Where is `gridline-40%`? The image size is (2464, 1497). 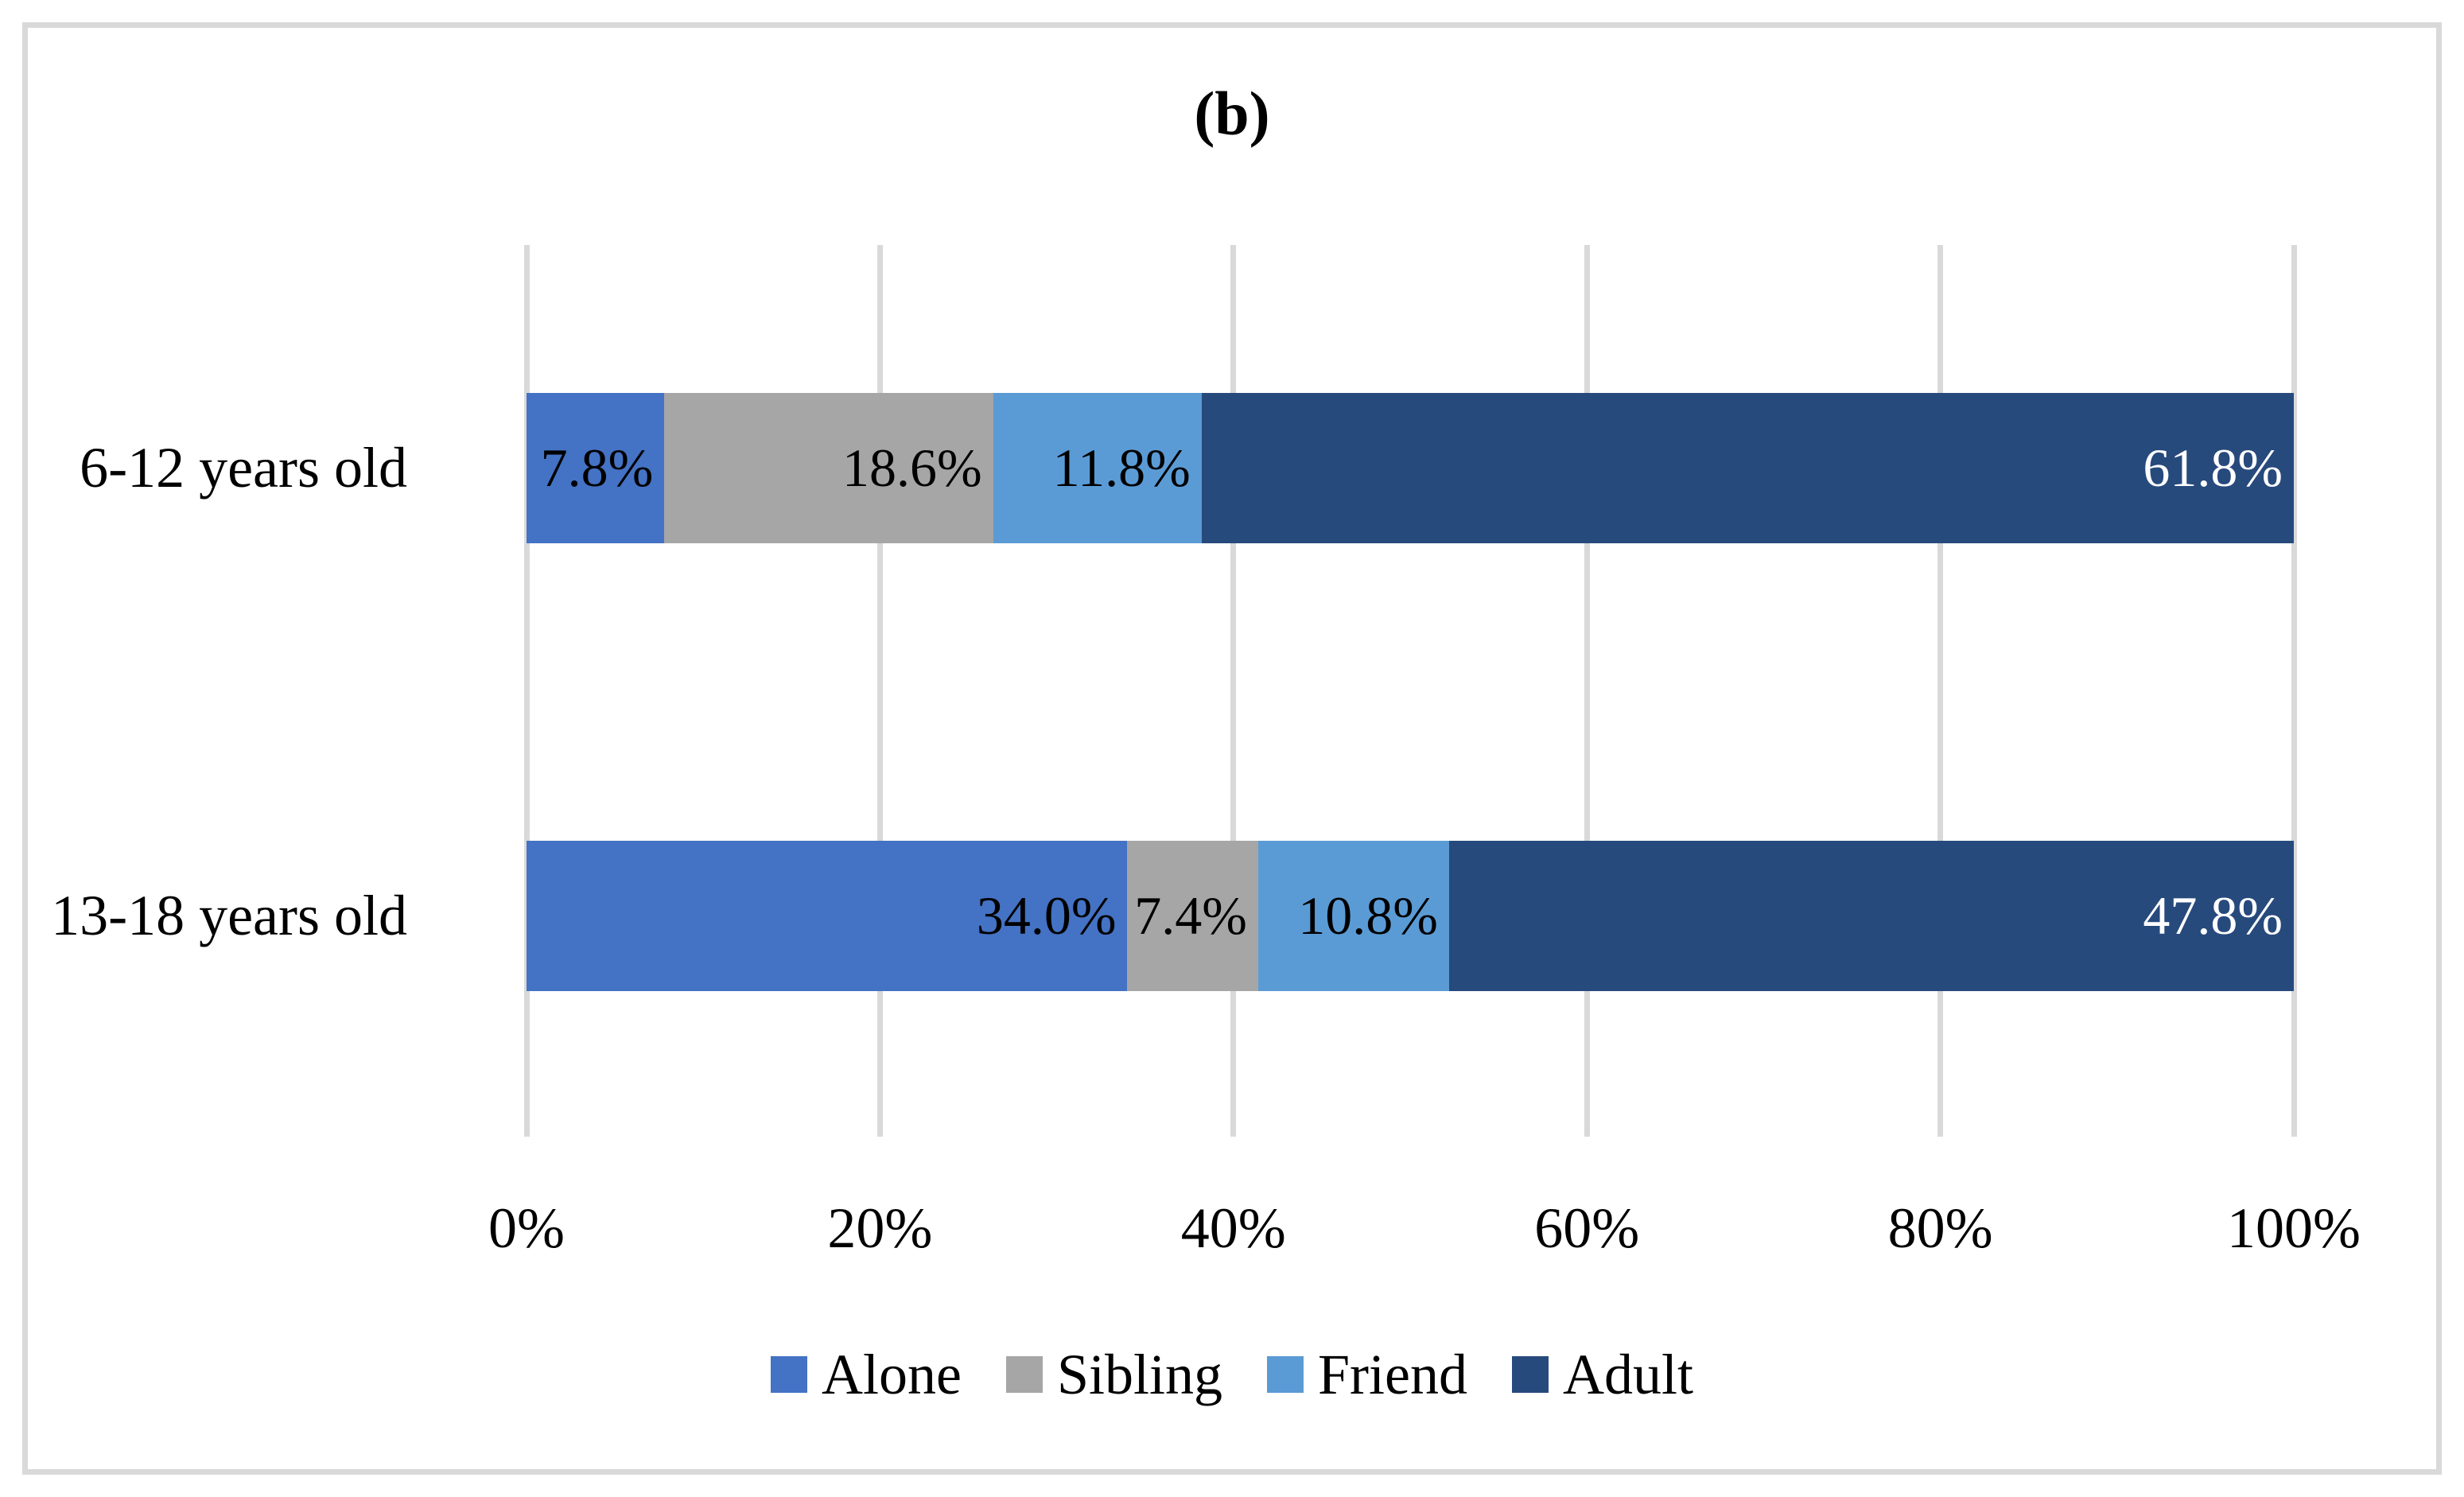 gridline-40% is located at coordinates (1233, 691).